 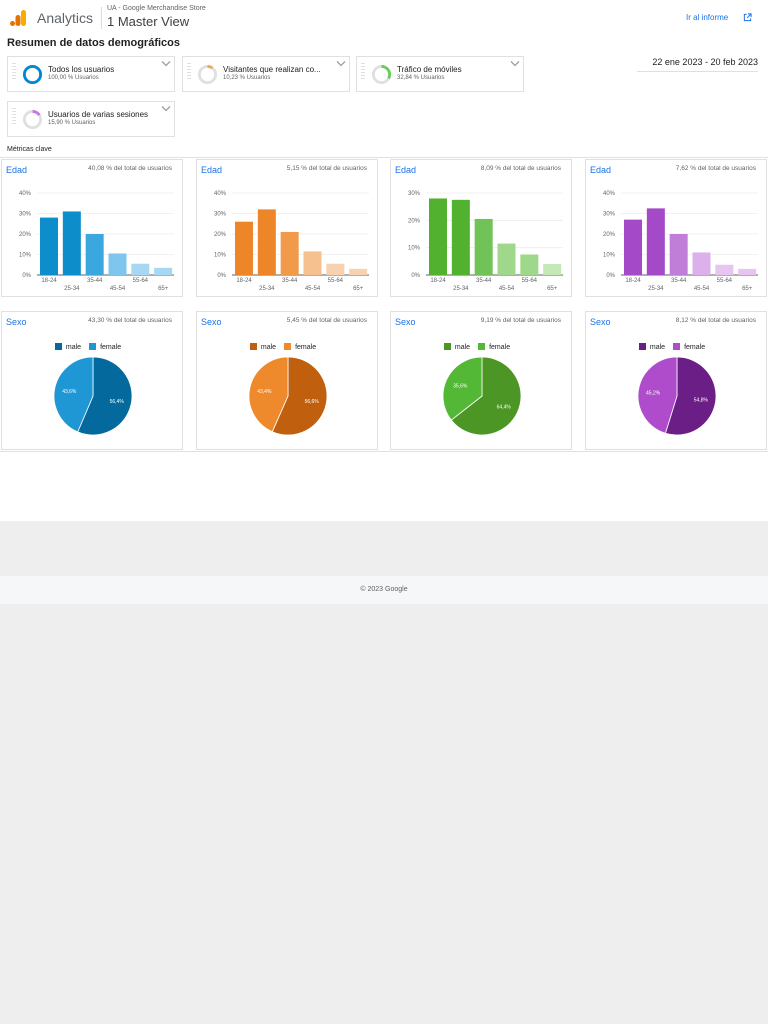 What do you see at coordinates (93, 43) in the screenshot?
I see `page-title: Resumen de datos demográficos` at bounding box center [93, 43].